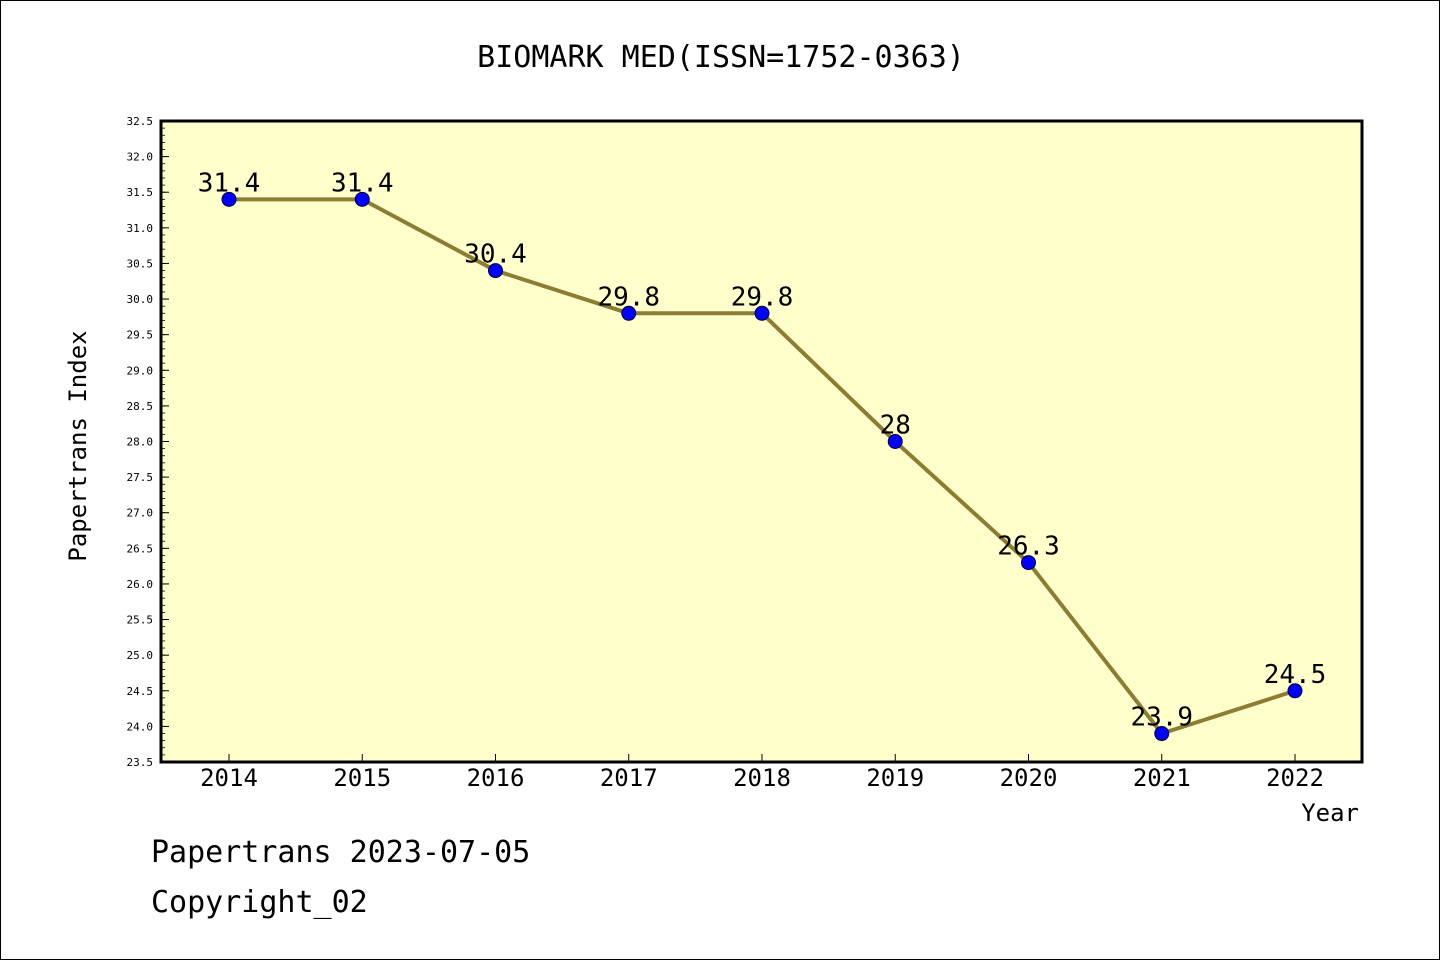 This screenshot has width=1440, height=961. What do you see at coordinates (140, 442) in the screenshot?
I see `y-tick-label: 28.0` at bounding box center [140, 442].